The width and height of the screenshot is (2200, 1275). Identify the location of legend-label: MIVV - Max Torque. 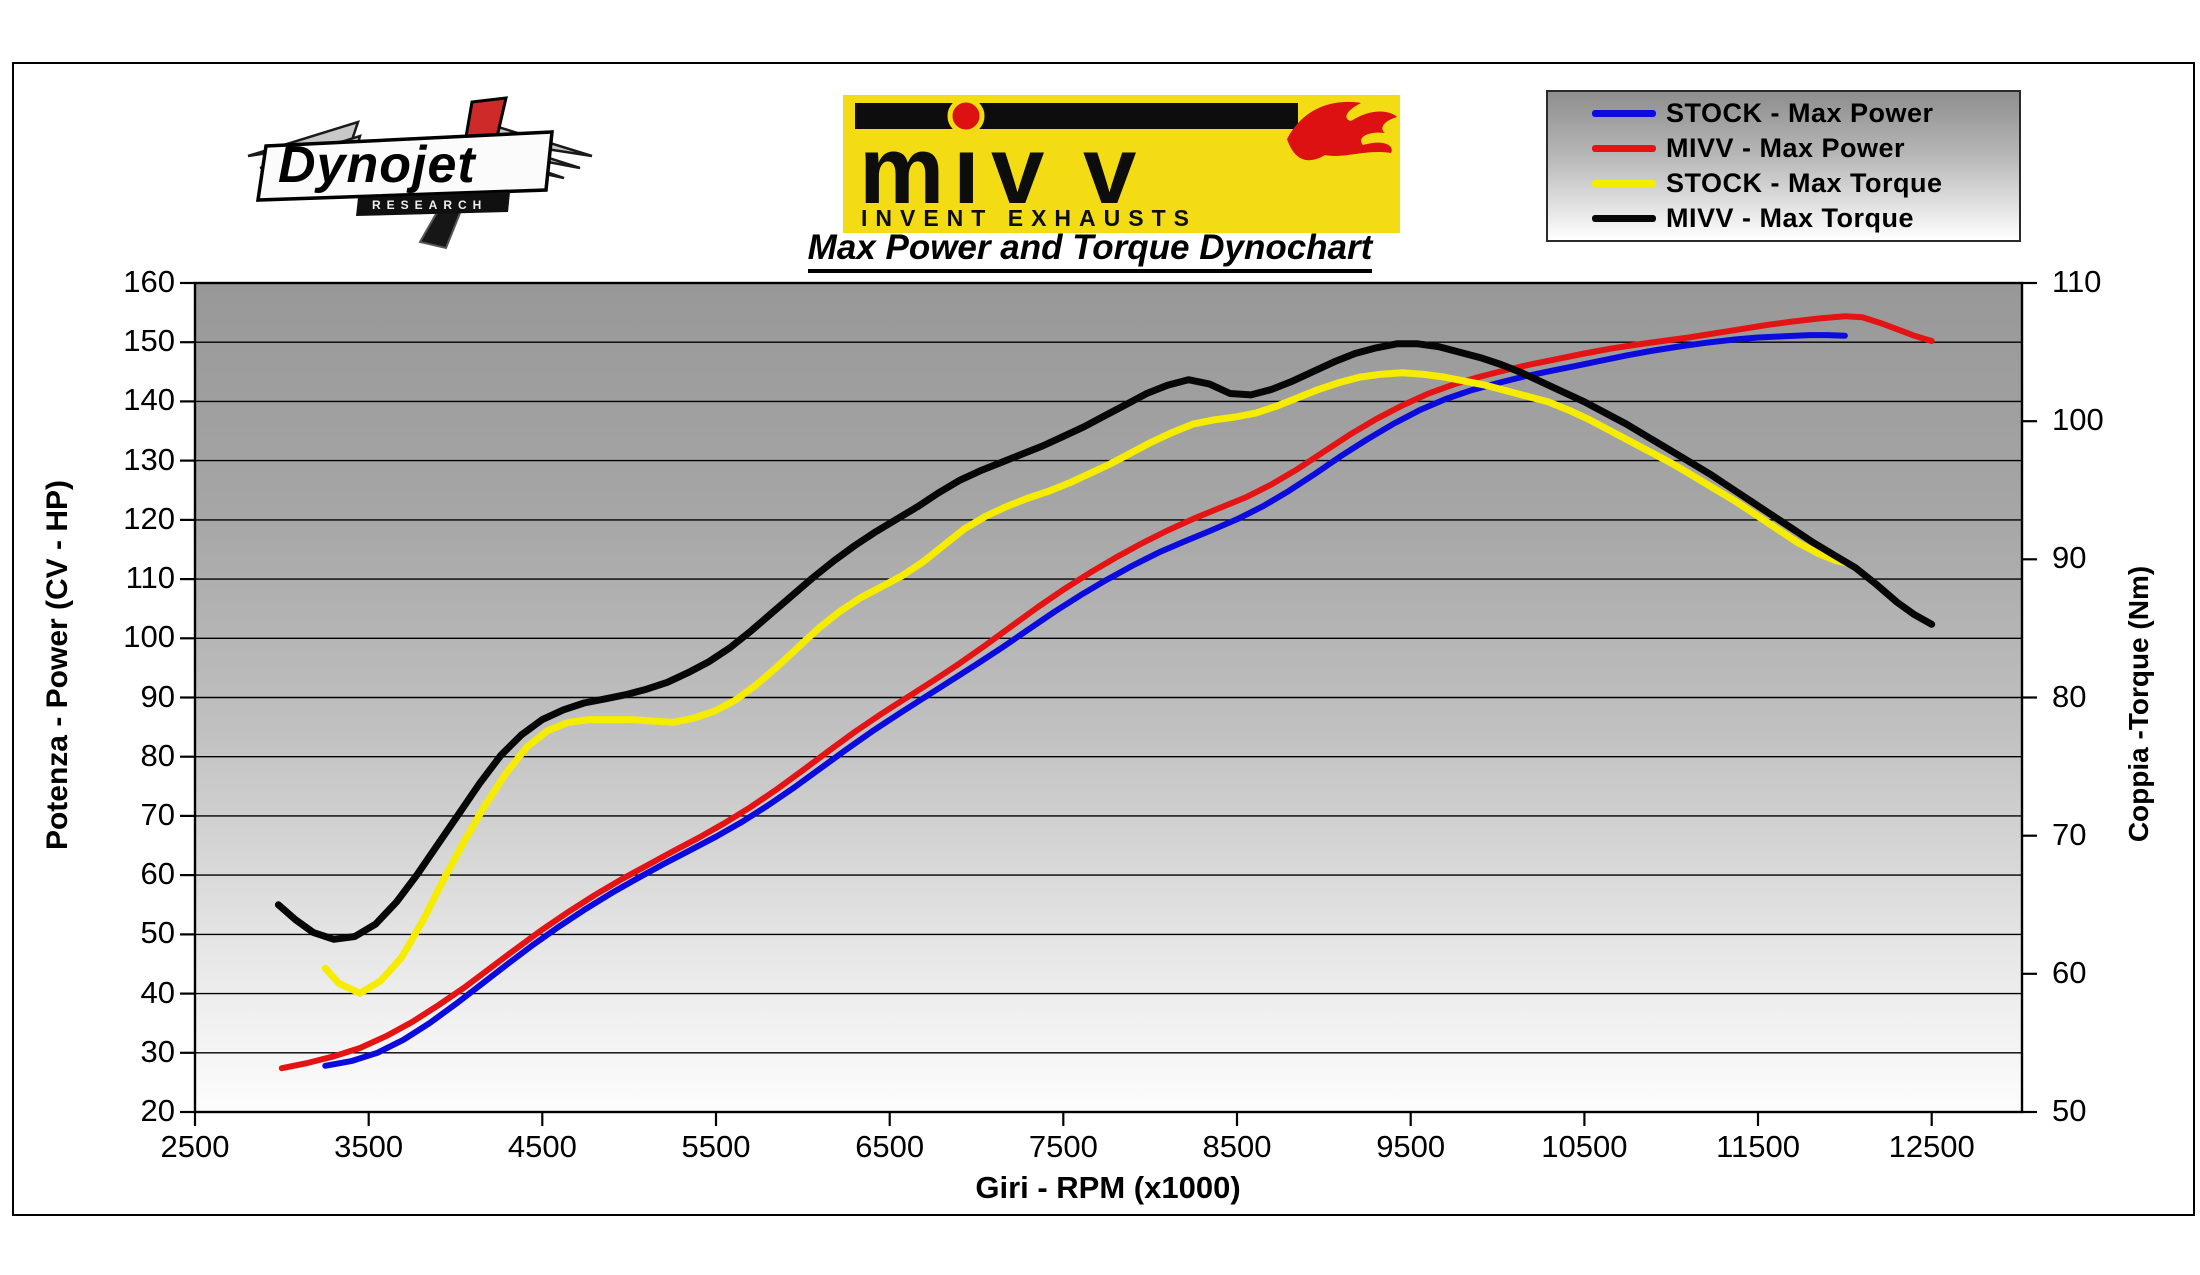
(1790, 218).